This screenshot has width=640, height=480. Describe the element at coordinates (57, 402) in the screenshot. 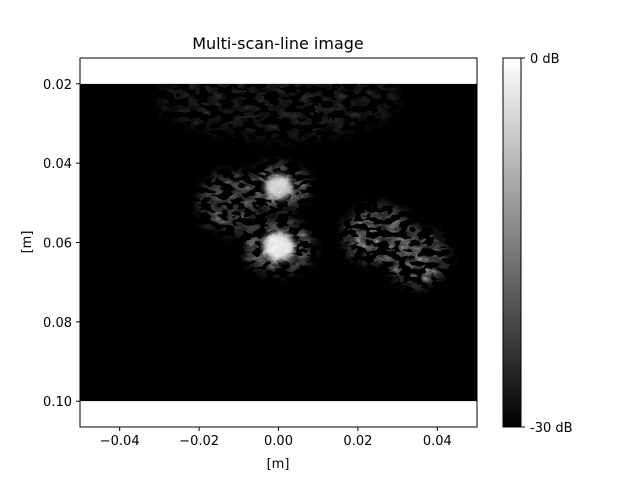

I see `y-tick-label-4: 0.10` at that location.